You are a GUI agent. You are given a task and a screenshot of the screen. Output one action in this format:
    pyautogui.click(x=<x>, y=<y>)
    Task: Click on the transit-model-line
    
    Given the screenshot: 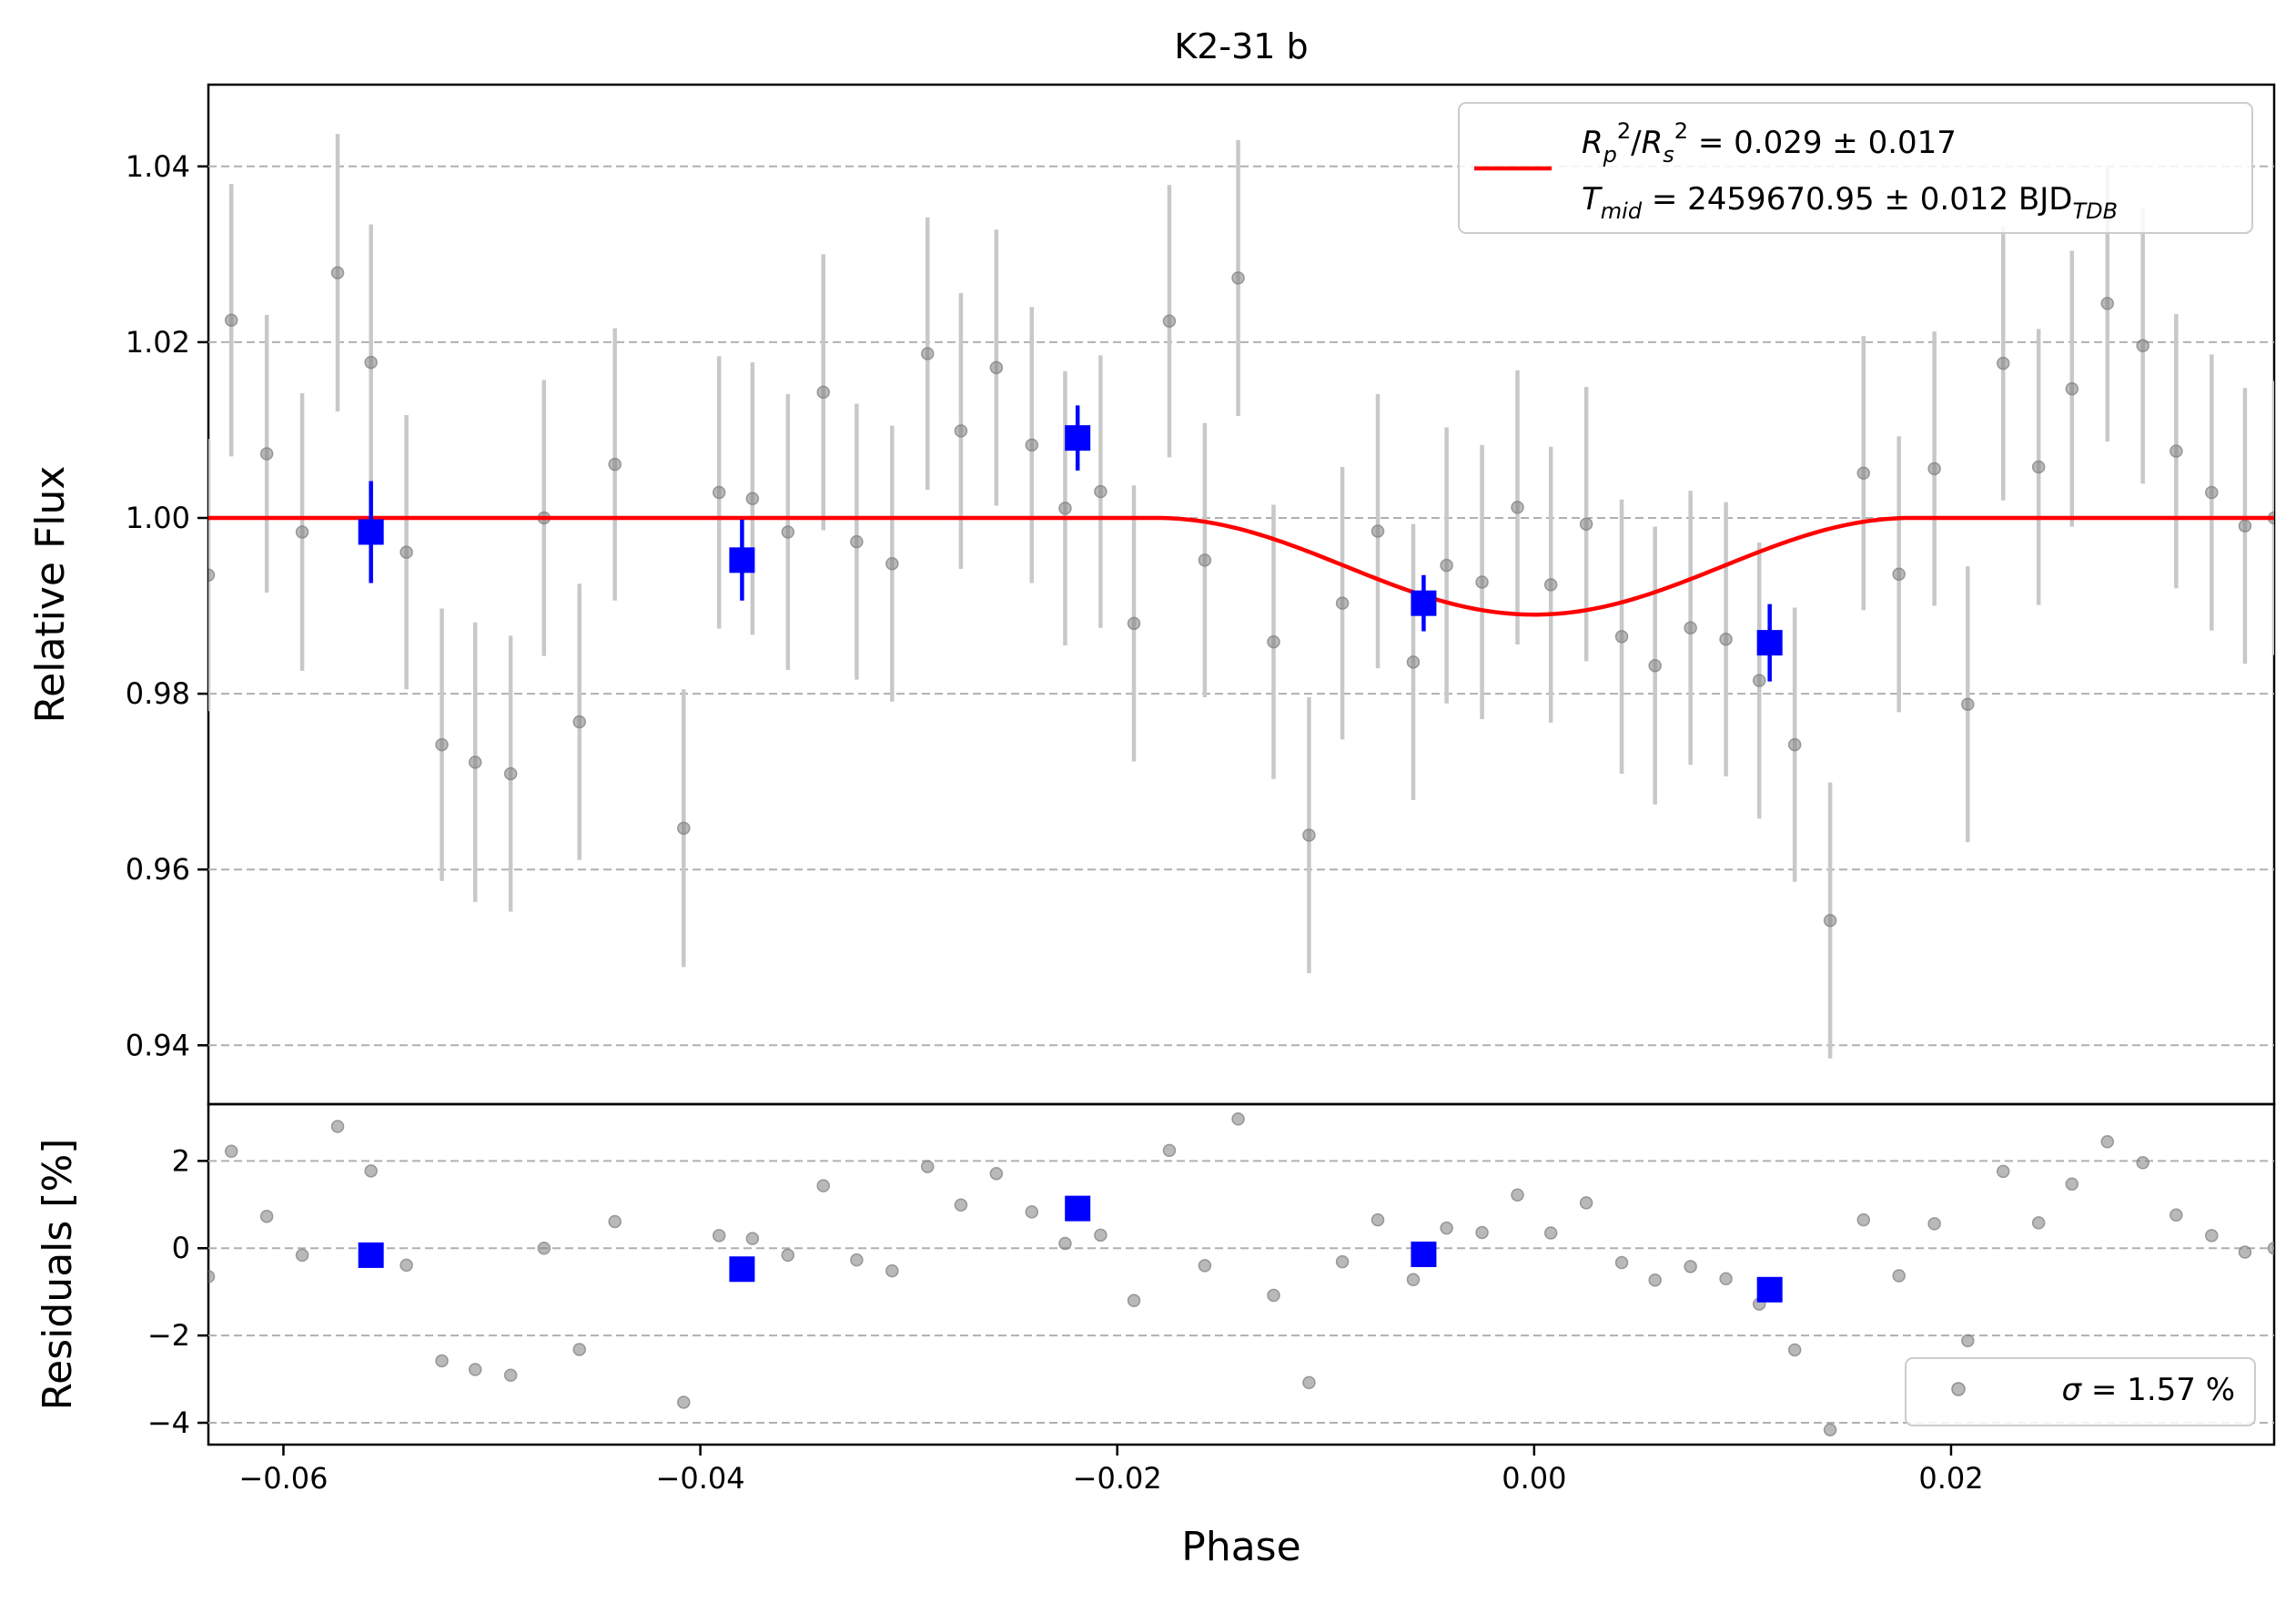 What is the action you would take?
    pyautogui.click(x=1241, y=566)
    